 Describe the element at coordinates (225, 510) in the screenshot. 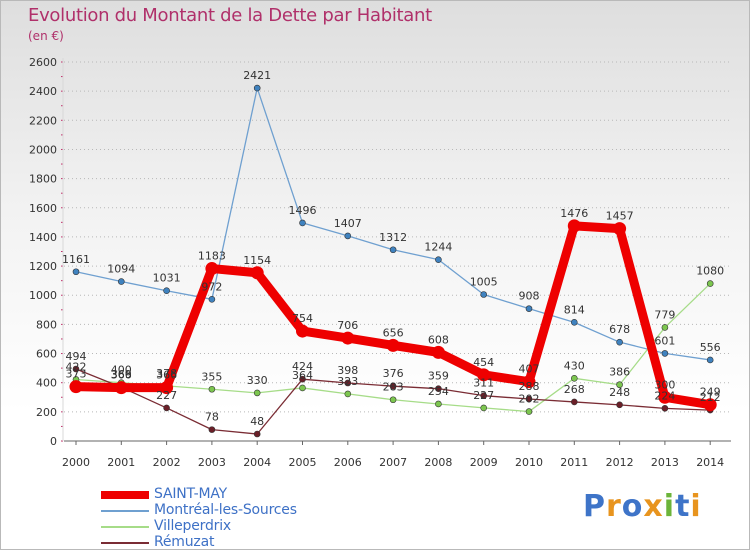

I see `legend-label-montreal-les-sources: Montréal-les-Sources` at that location.